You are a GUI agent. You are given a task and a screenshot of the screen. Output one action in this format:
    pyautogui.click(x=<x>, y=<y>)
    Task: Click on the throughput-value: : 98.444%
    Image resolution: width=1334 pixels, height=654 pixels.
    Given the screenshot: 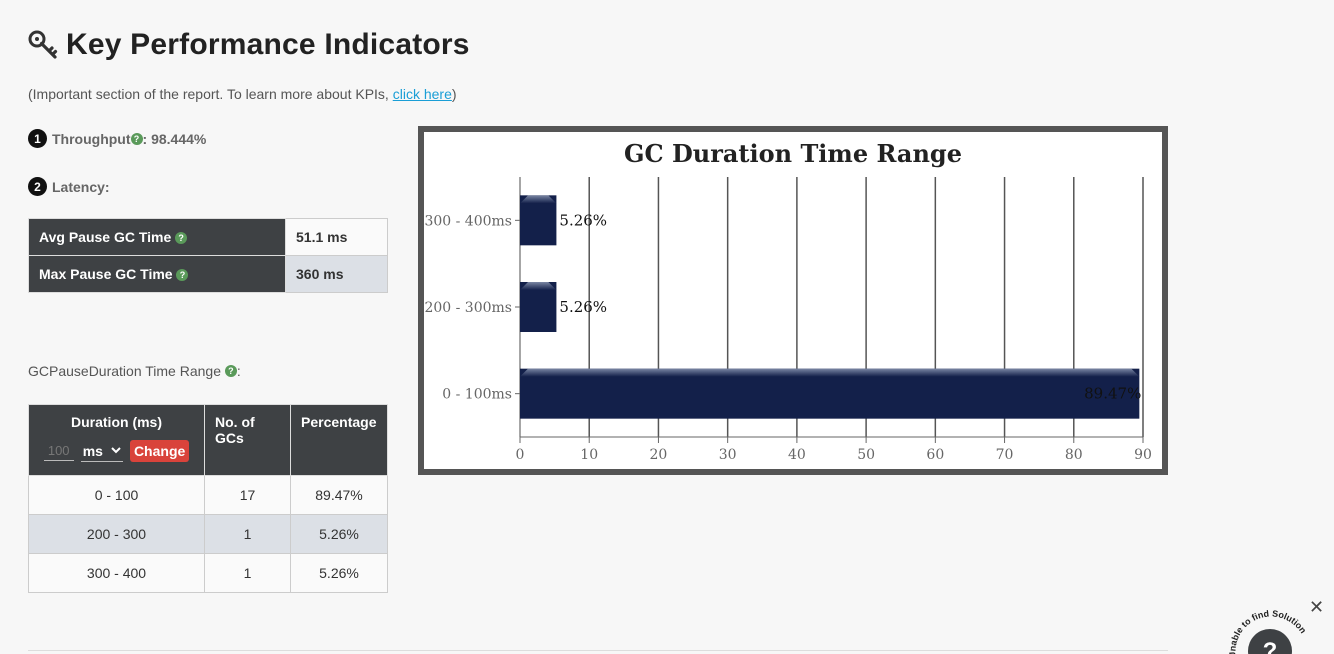 What is the action you would take?
    pyautogui.click(x=174, y=138)
    